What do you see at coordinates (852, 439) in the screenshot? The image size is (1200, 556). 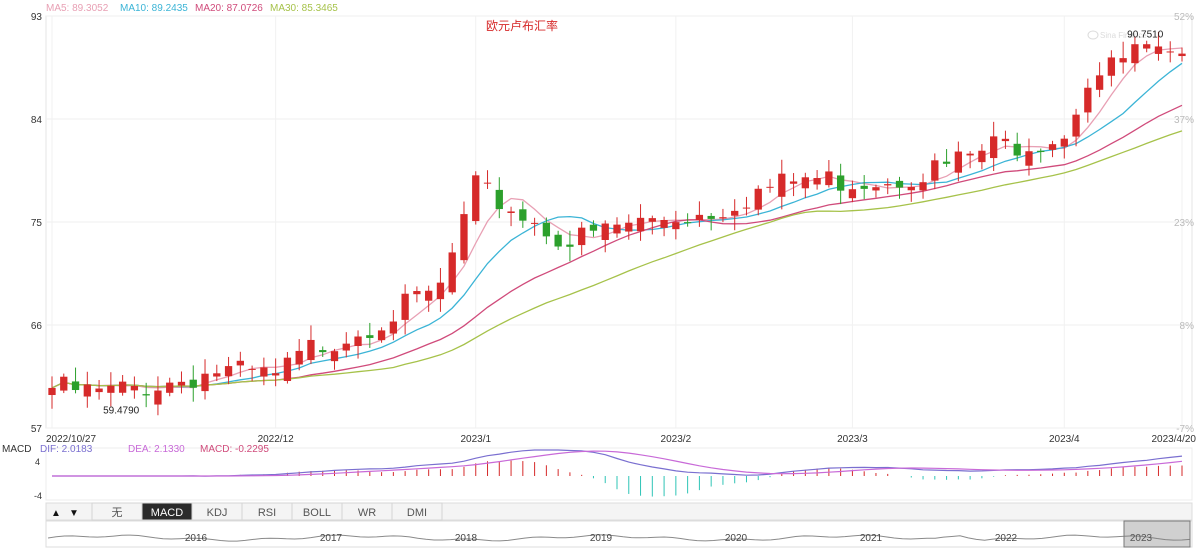 I see `x-tick-label: 2023/3` at bounding box center [852, 439].